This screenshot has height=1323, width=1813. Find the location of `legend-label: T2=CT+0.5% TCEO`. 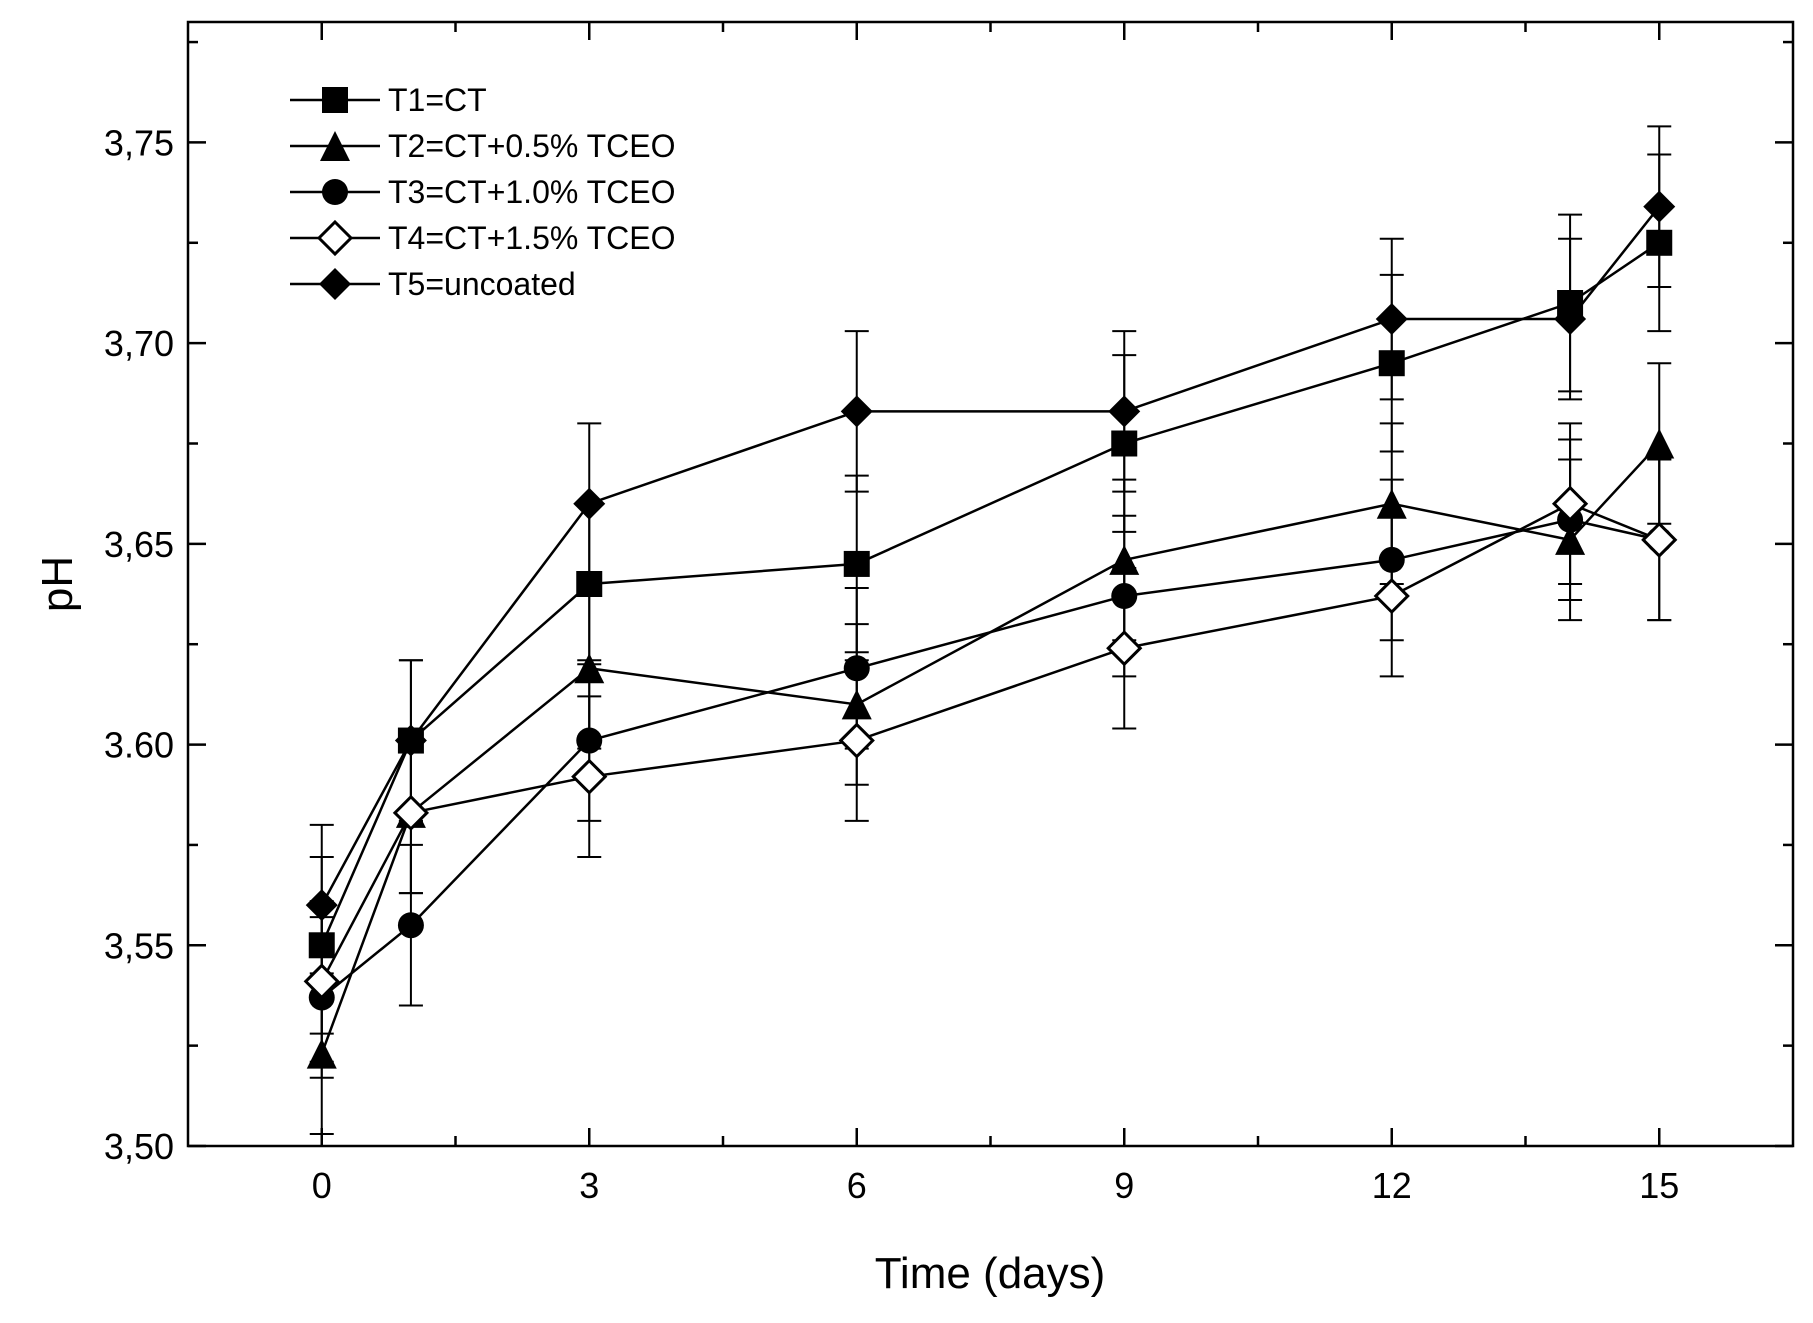

legend-label: T2=CT+0.5% TCEO is located at coordinates (532, 146).